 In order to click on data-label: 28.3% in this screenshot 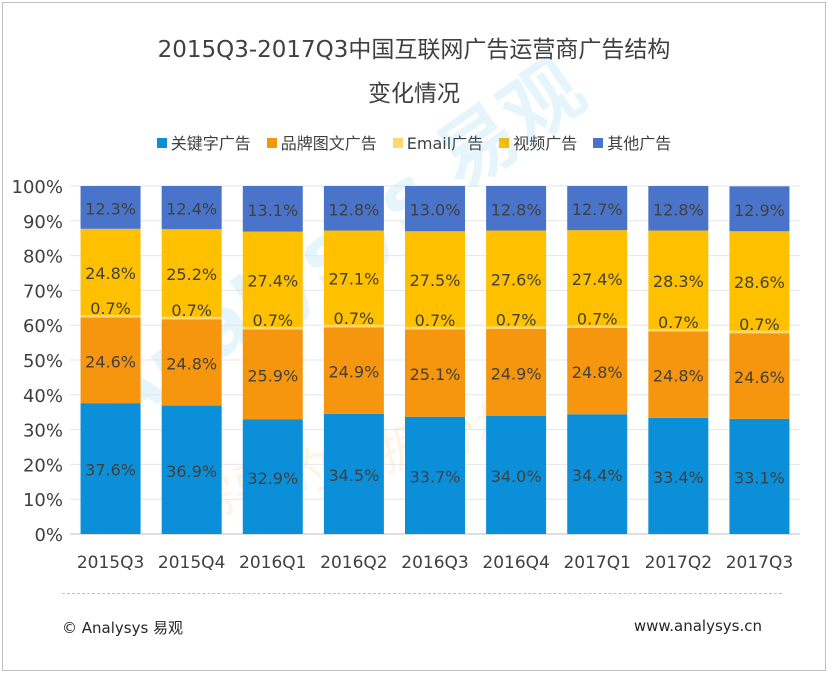, I will do `click(678, 281)`.